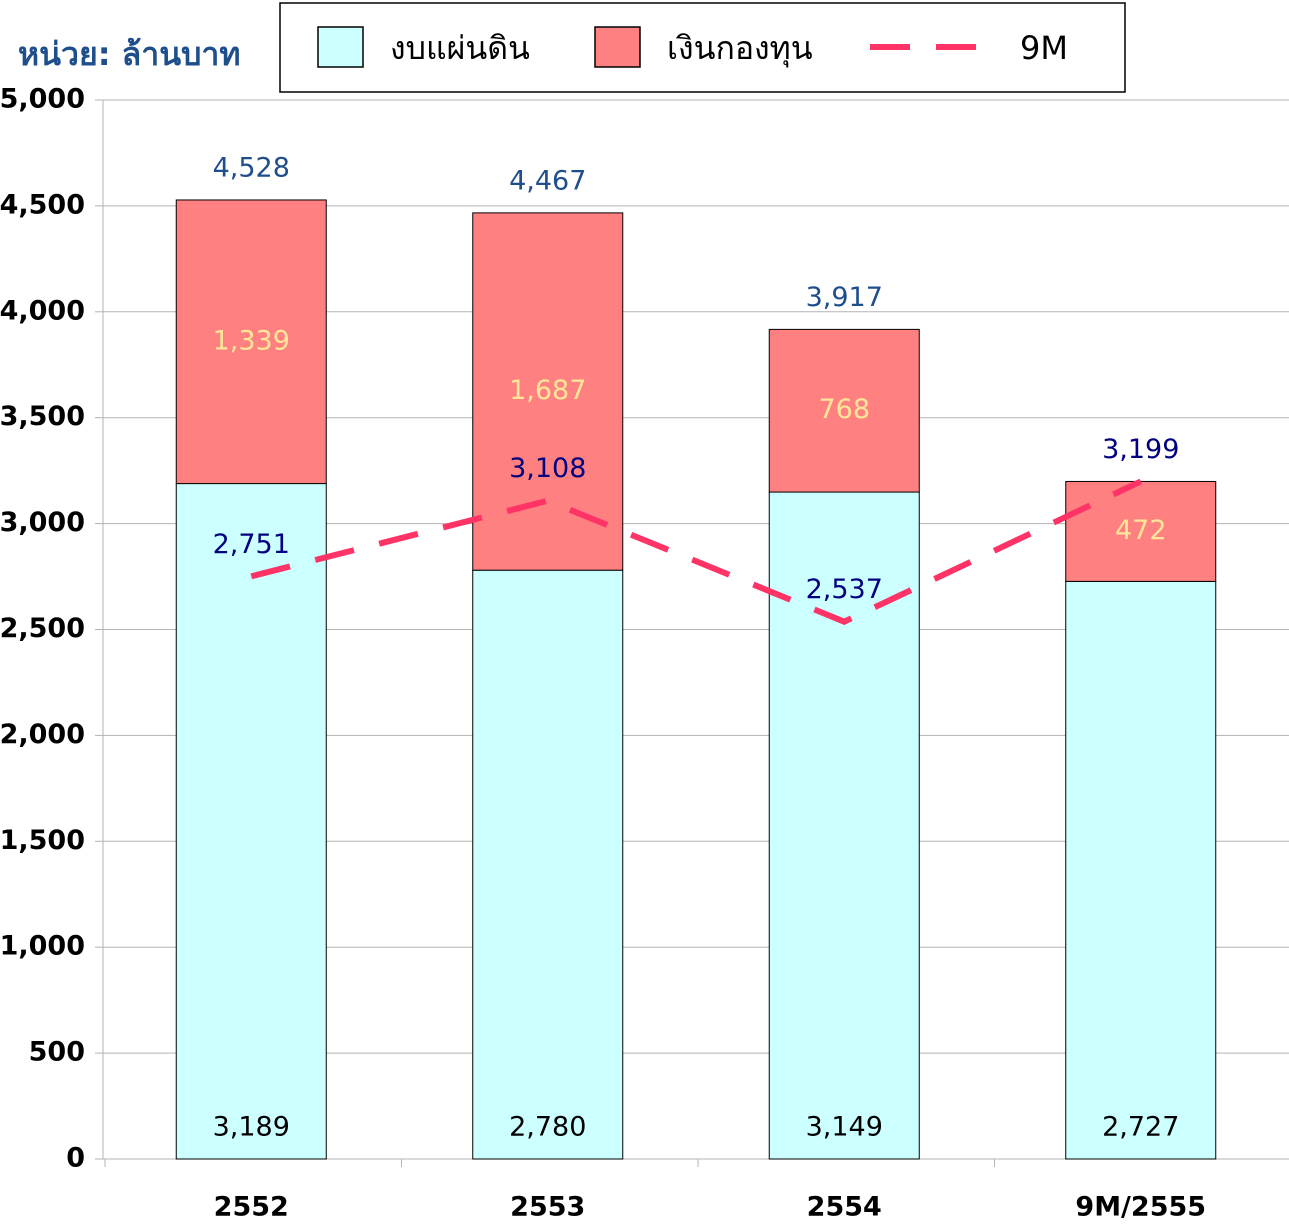  What do you see at coordinates (251, 1207) in the screenshot?
I see `x-tick-label: 2552` at bounding box center [251, 1207].